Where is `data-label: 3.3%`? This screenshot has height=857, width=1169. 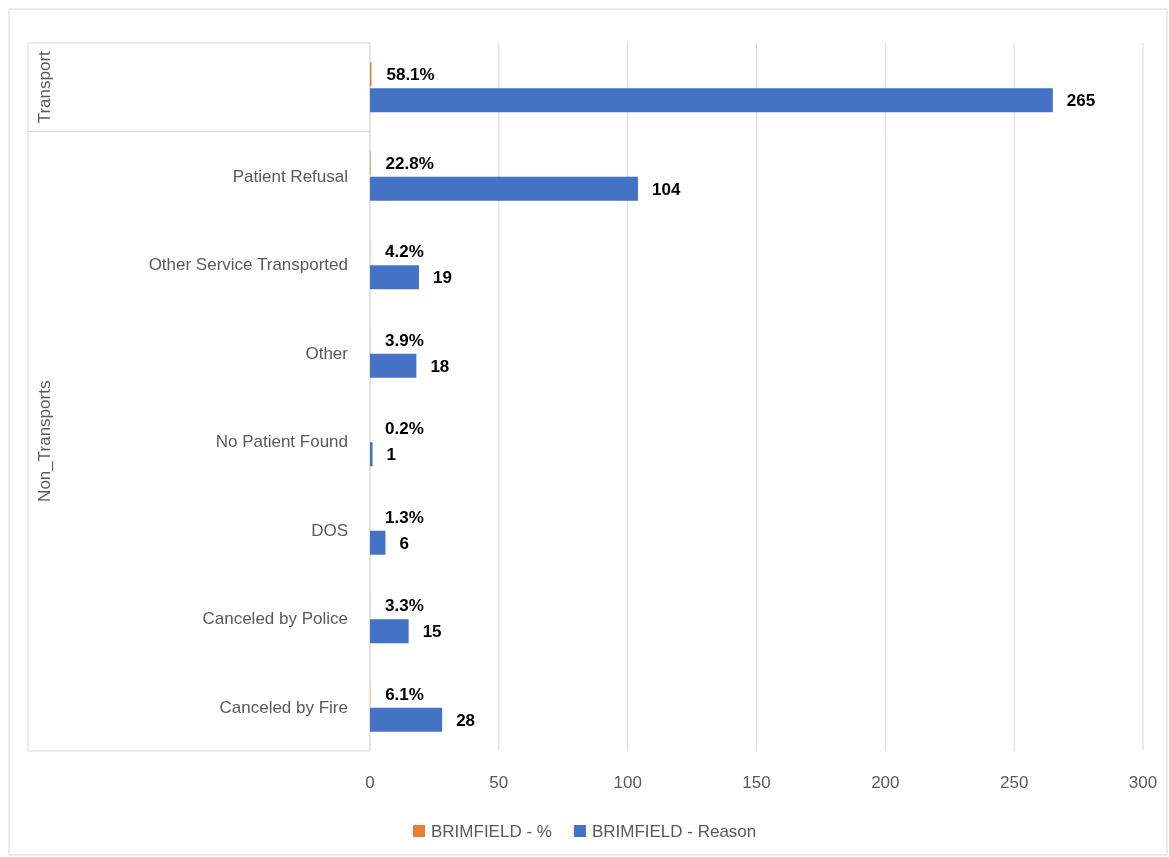 data-label: 3.3% is located at coordinates (404, 606).